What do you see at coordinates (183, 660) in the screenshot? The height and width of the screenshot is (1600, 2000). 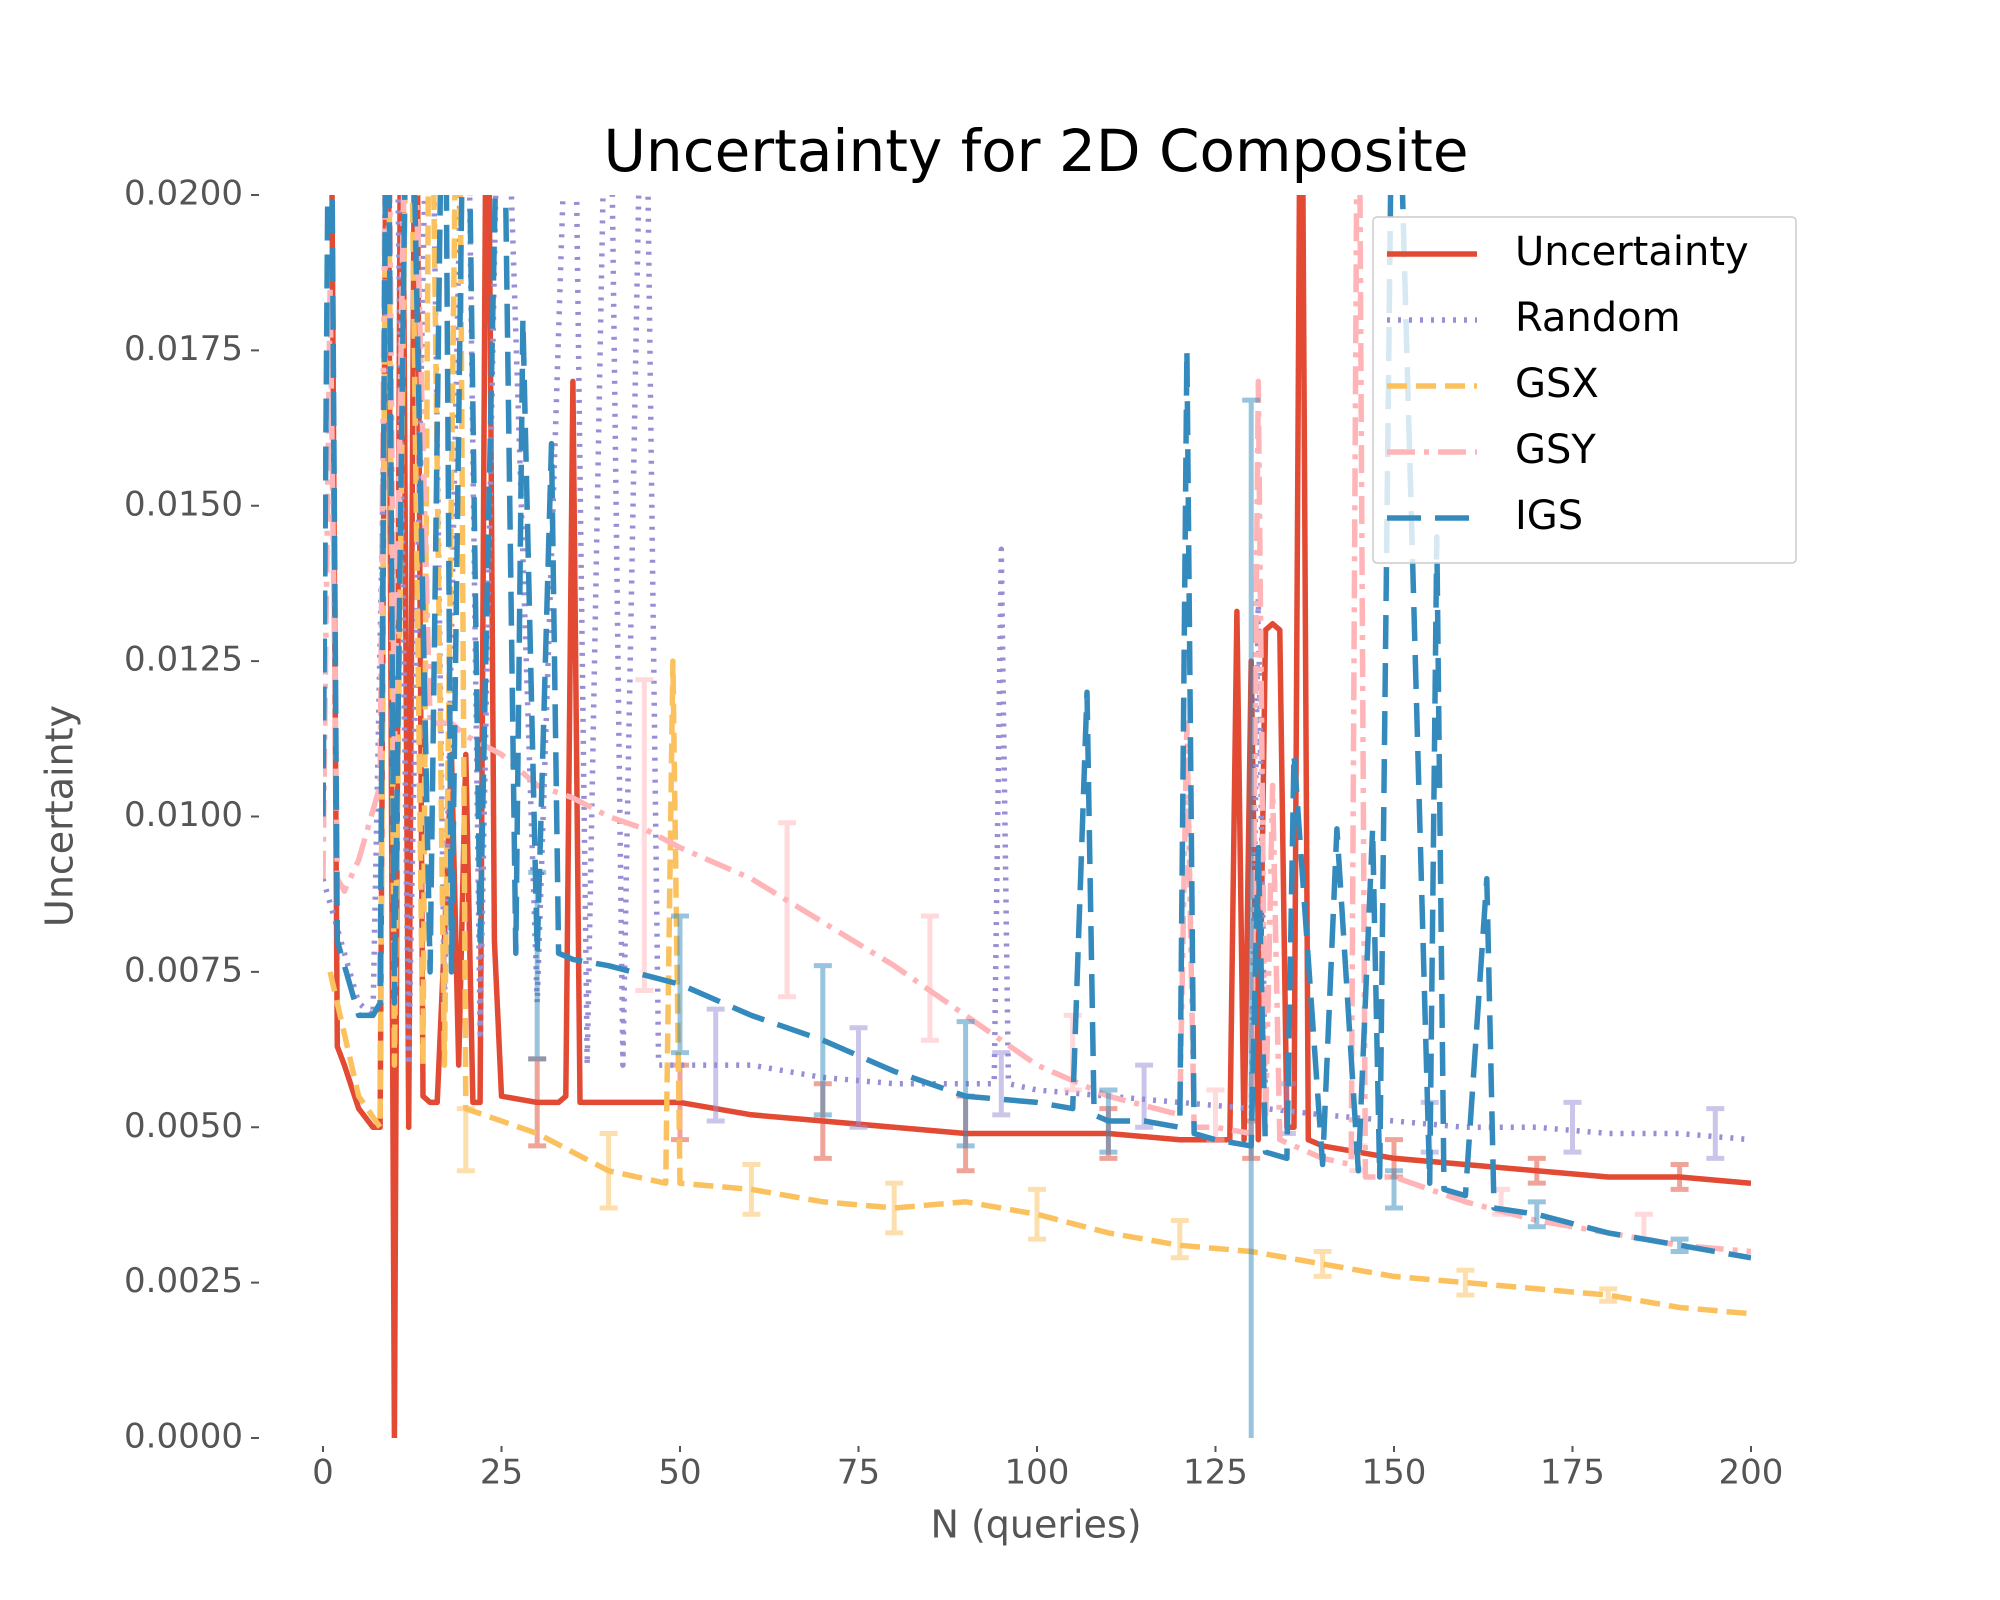 I see `y-tick-label: 0.0125` at bounding box center [183, 660].